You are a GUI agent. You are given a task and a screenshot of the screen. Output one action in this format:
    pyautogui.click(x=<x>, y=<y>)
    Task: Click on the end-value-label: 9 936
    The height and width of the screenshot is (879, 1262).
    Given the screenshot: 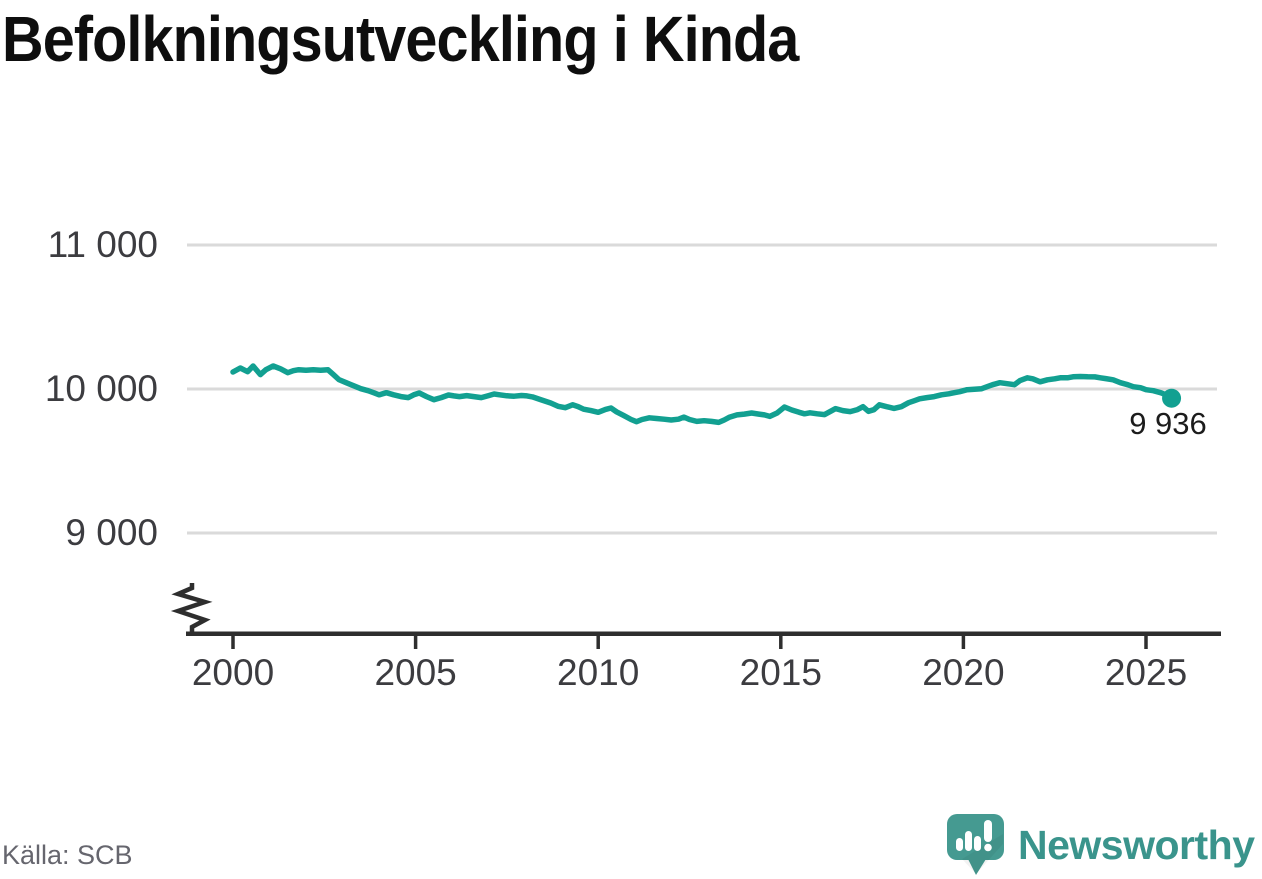 What is the action you would take?
    pyautogui.click(x=1168, y=423)
    